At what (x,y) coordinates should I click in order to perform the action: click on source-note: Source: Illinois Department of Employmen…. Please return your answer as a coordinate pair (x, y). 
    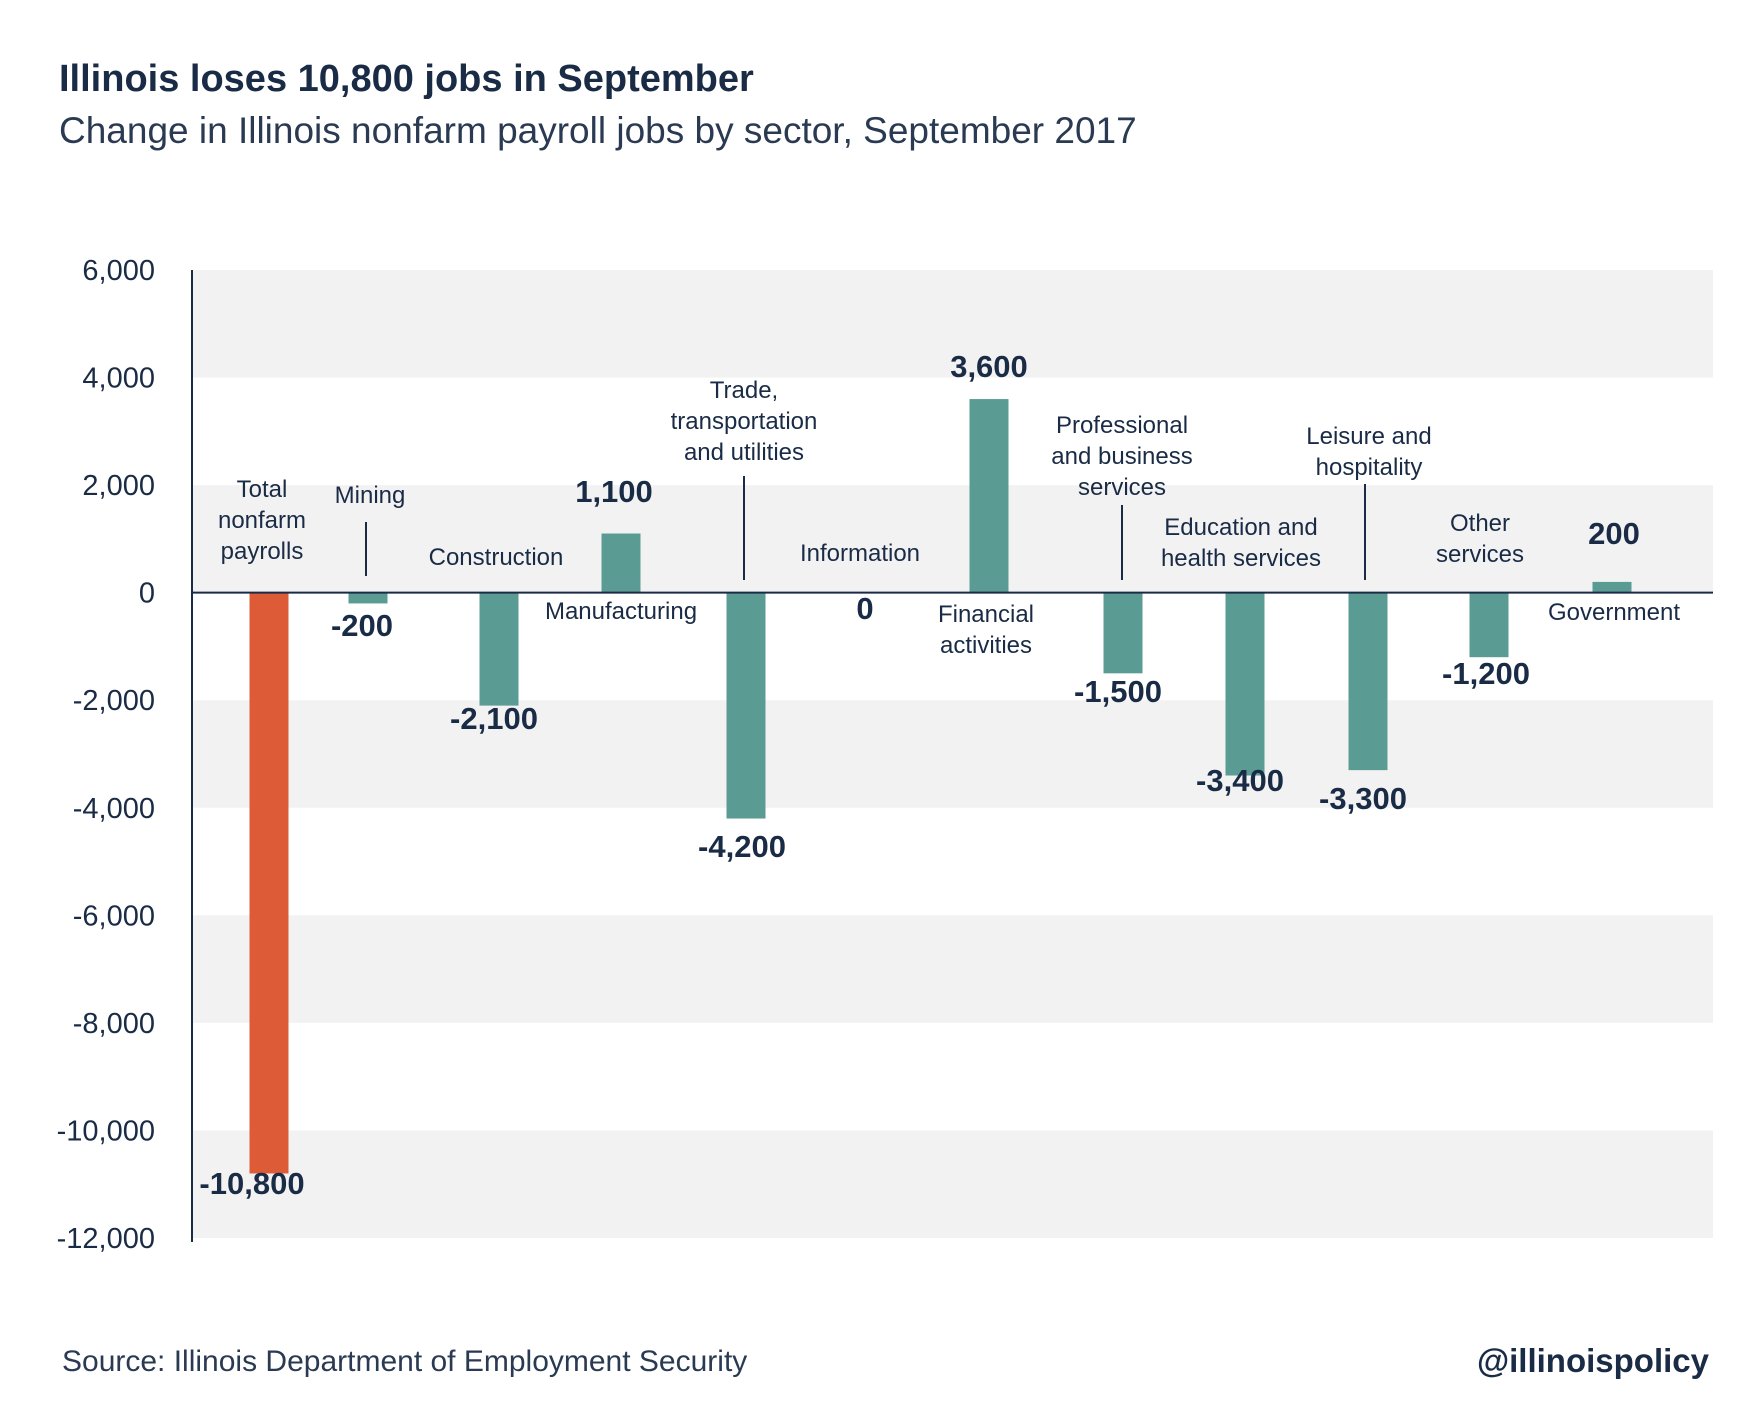
    Looking at the image, I should click on (405, 1361).